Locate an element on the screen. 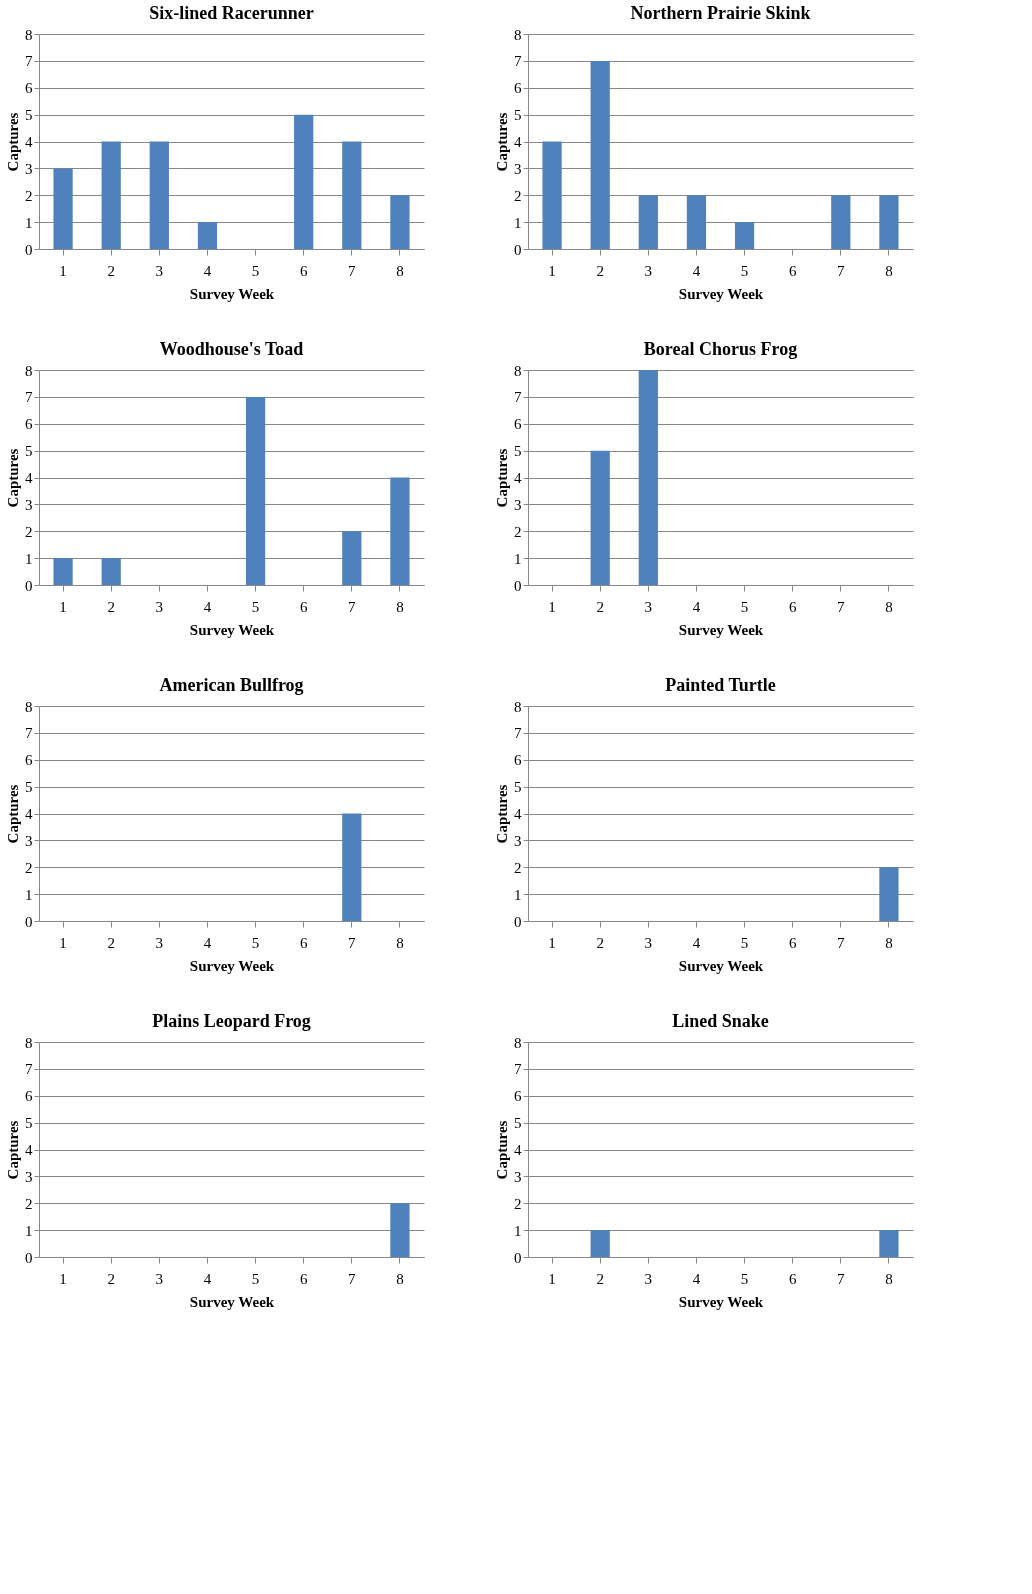  x-tick-label: 6 is located at coordinates (303, 1278).